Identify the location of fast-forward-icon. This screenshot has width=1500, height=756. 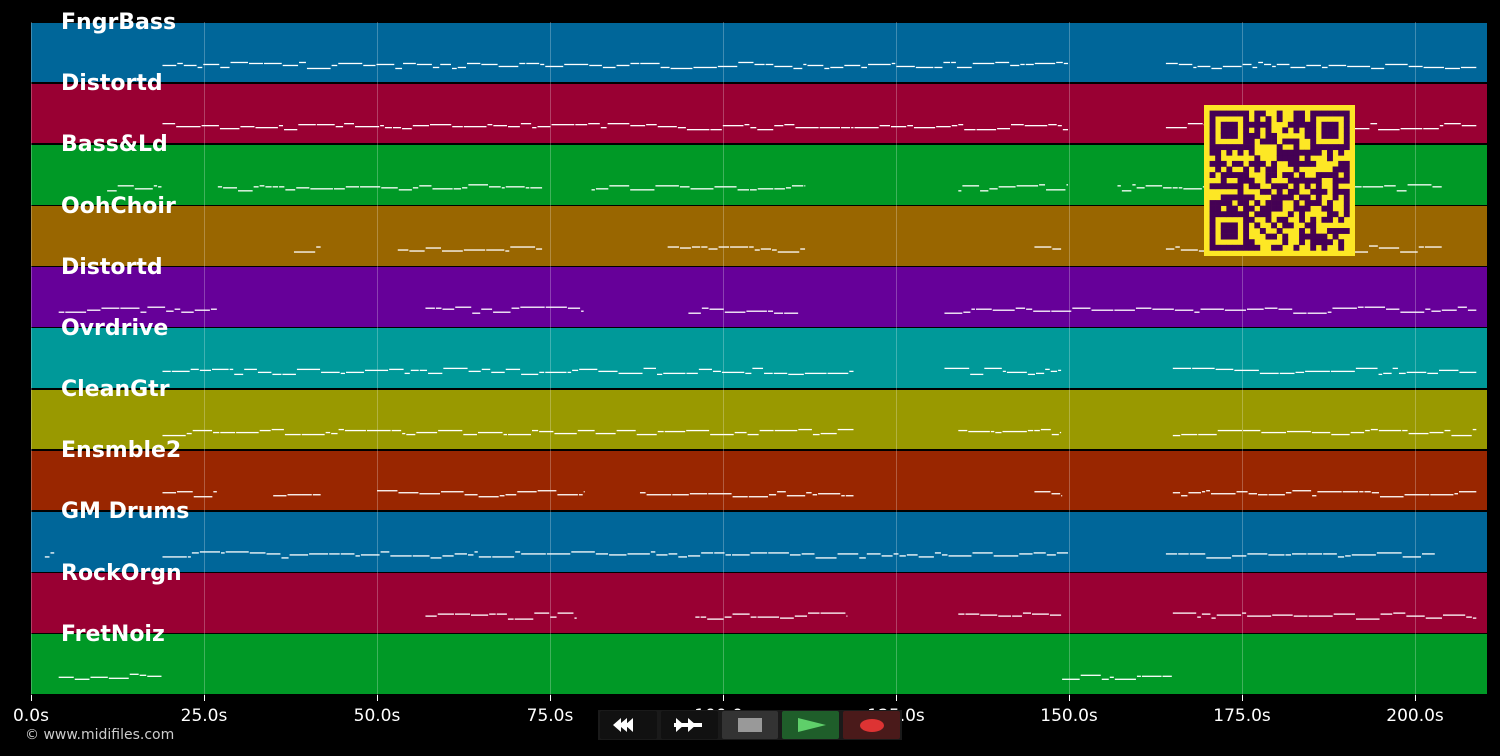
(688, 725).